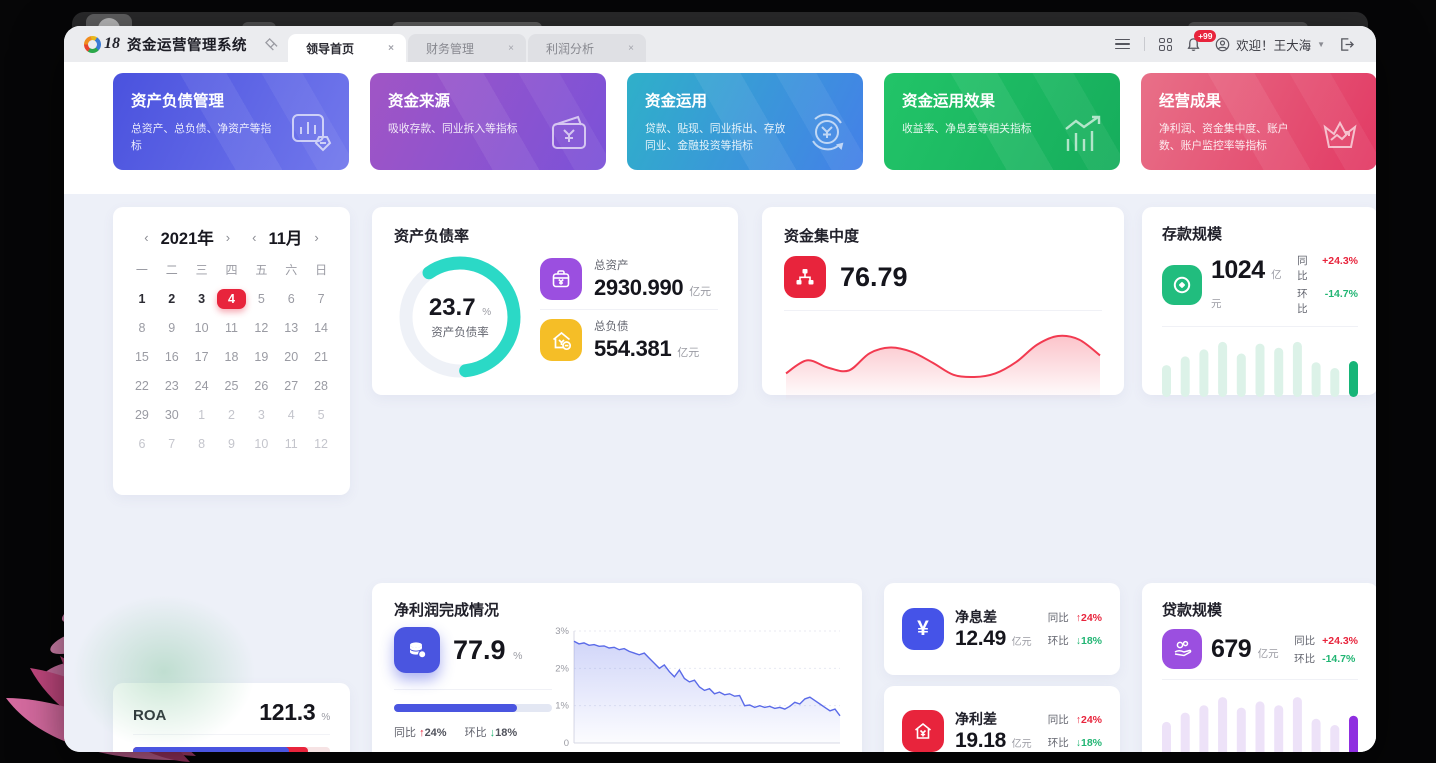 The image size is (1436, 763). I want to click on notification-bell-icon: +99, so click(1201, 40).